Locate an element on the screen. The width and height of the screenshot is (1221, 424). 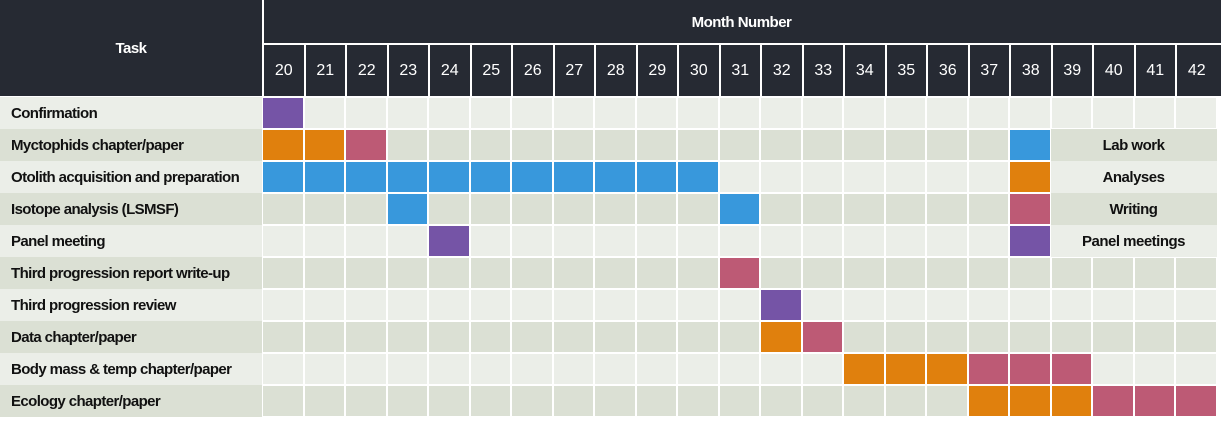
legend-label: Writing is located at coordinates (1133, 209).